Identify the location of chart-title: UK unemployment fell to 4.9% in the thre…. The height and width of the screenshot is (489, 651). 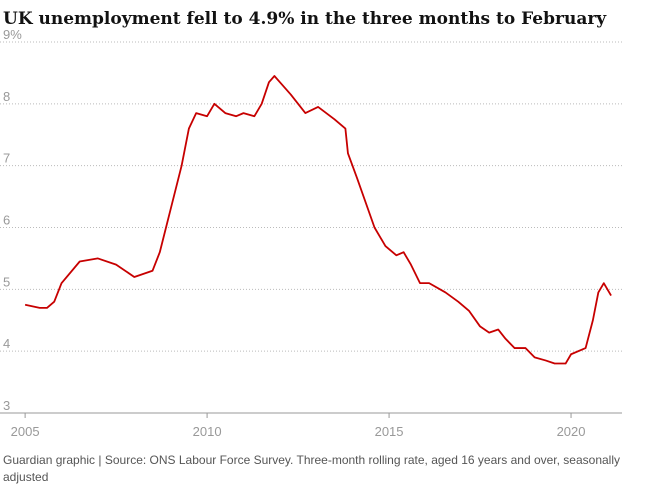
(305, 19).